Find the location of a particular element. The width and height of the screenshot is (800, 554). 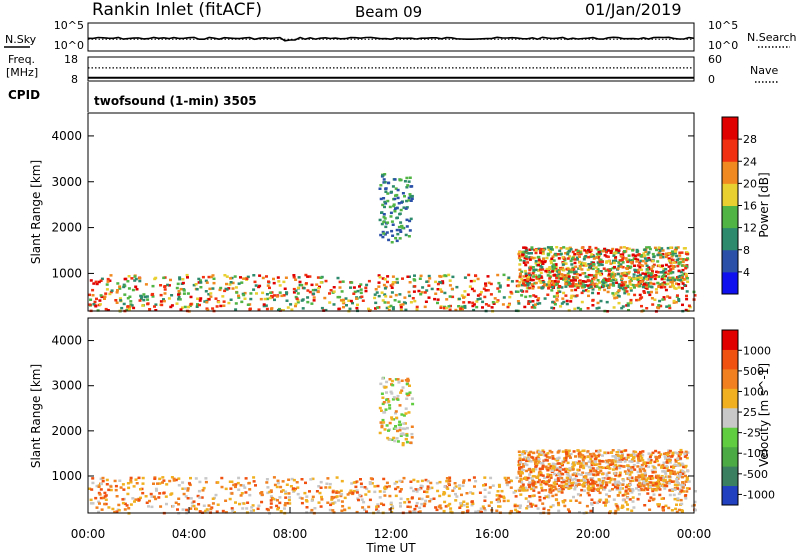

power-colorbar-label-3: 16 is located at coordinates (750, 206).